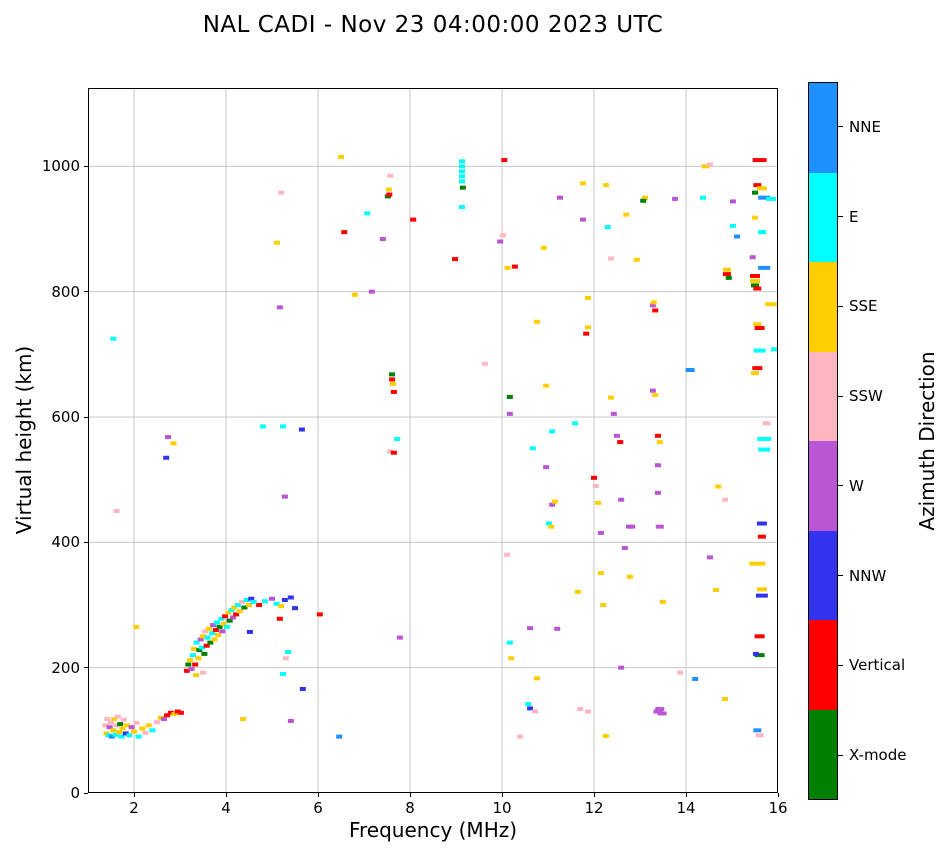  What do you see at coordinates (686, 808) in the screenshot?
I see `x-tick-label: 14` at bounding box center [686, 808].